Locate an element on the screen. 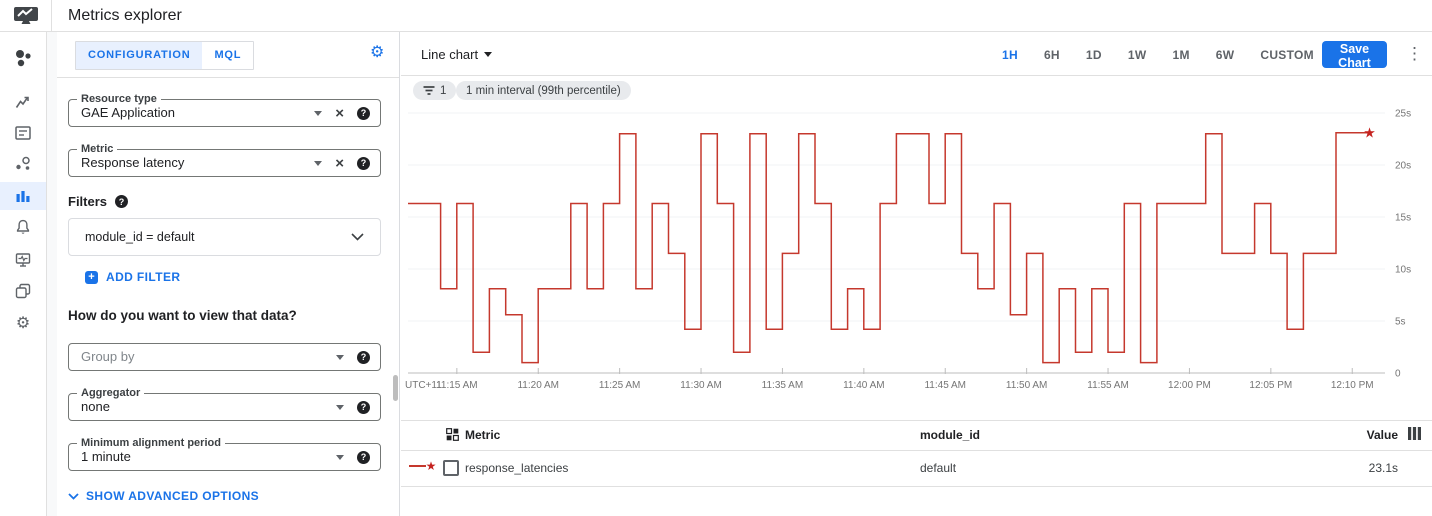 This screenshot has height=516, width=1432. time-range-1d: 1D is located at coordinates (1093, 54).